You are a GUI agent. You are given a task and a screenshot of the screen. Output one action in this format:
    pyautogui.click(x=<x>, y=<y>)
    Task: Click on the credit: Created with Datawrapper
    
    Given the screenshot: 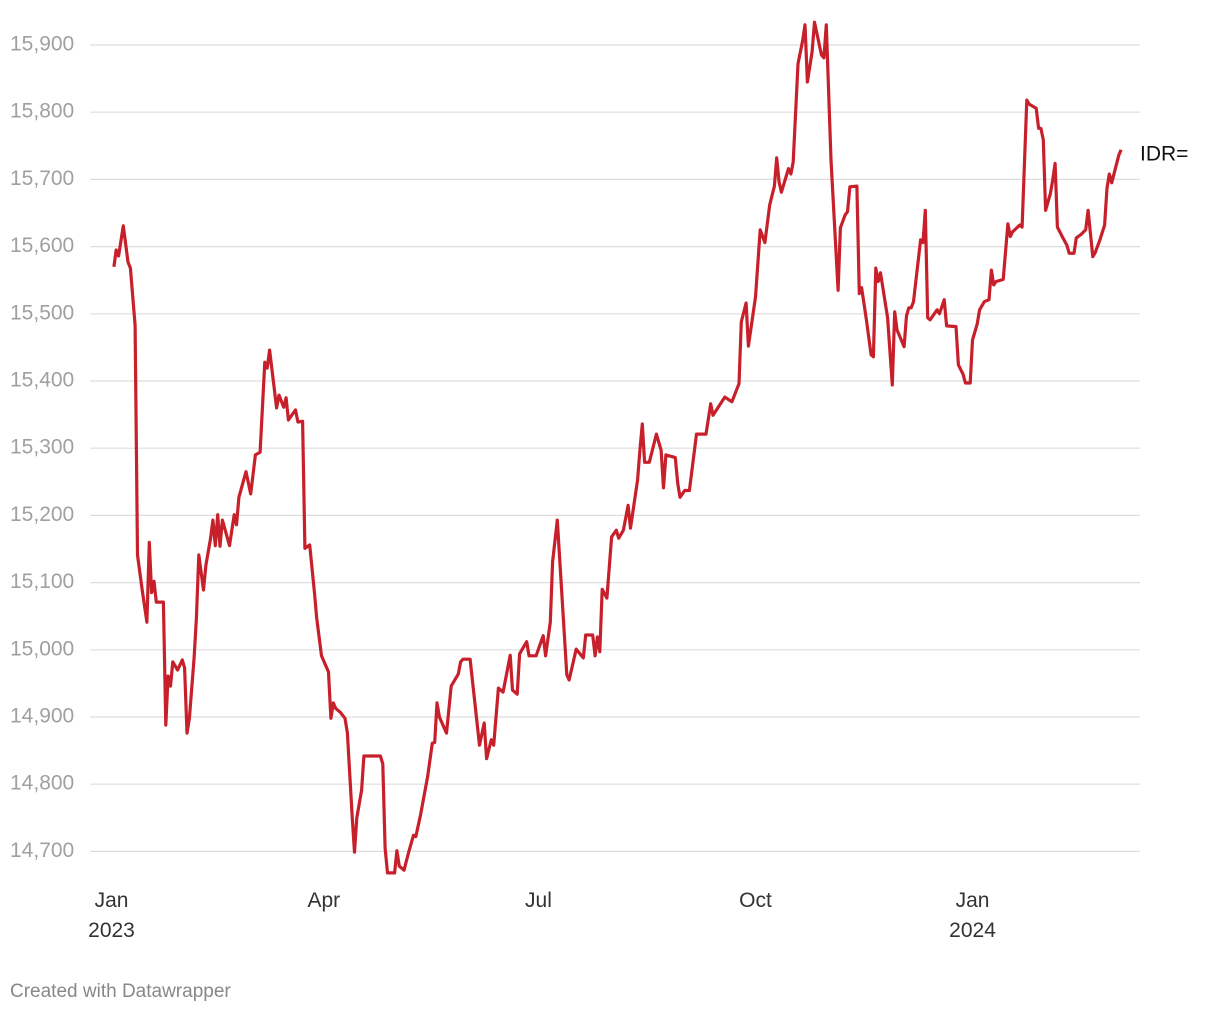 What is the action you would take?
    pyautogui.click(x=120, y=991)
    